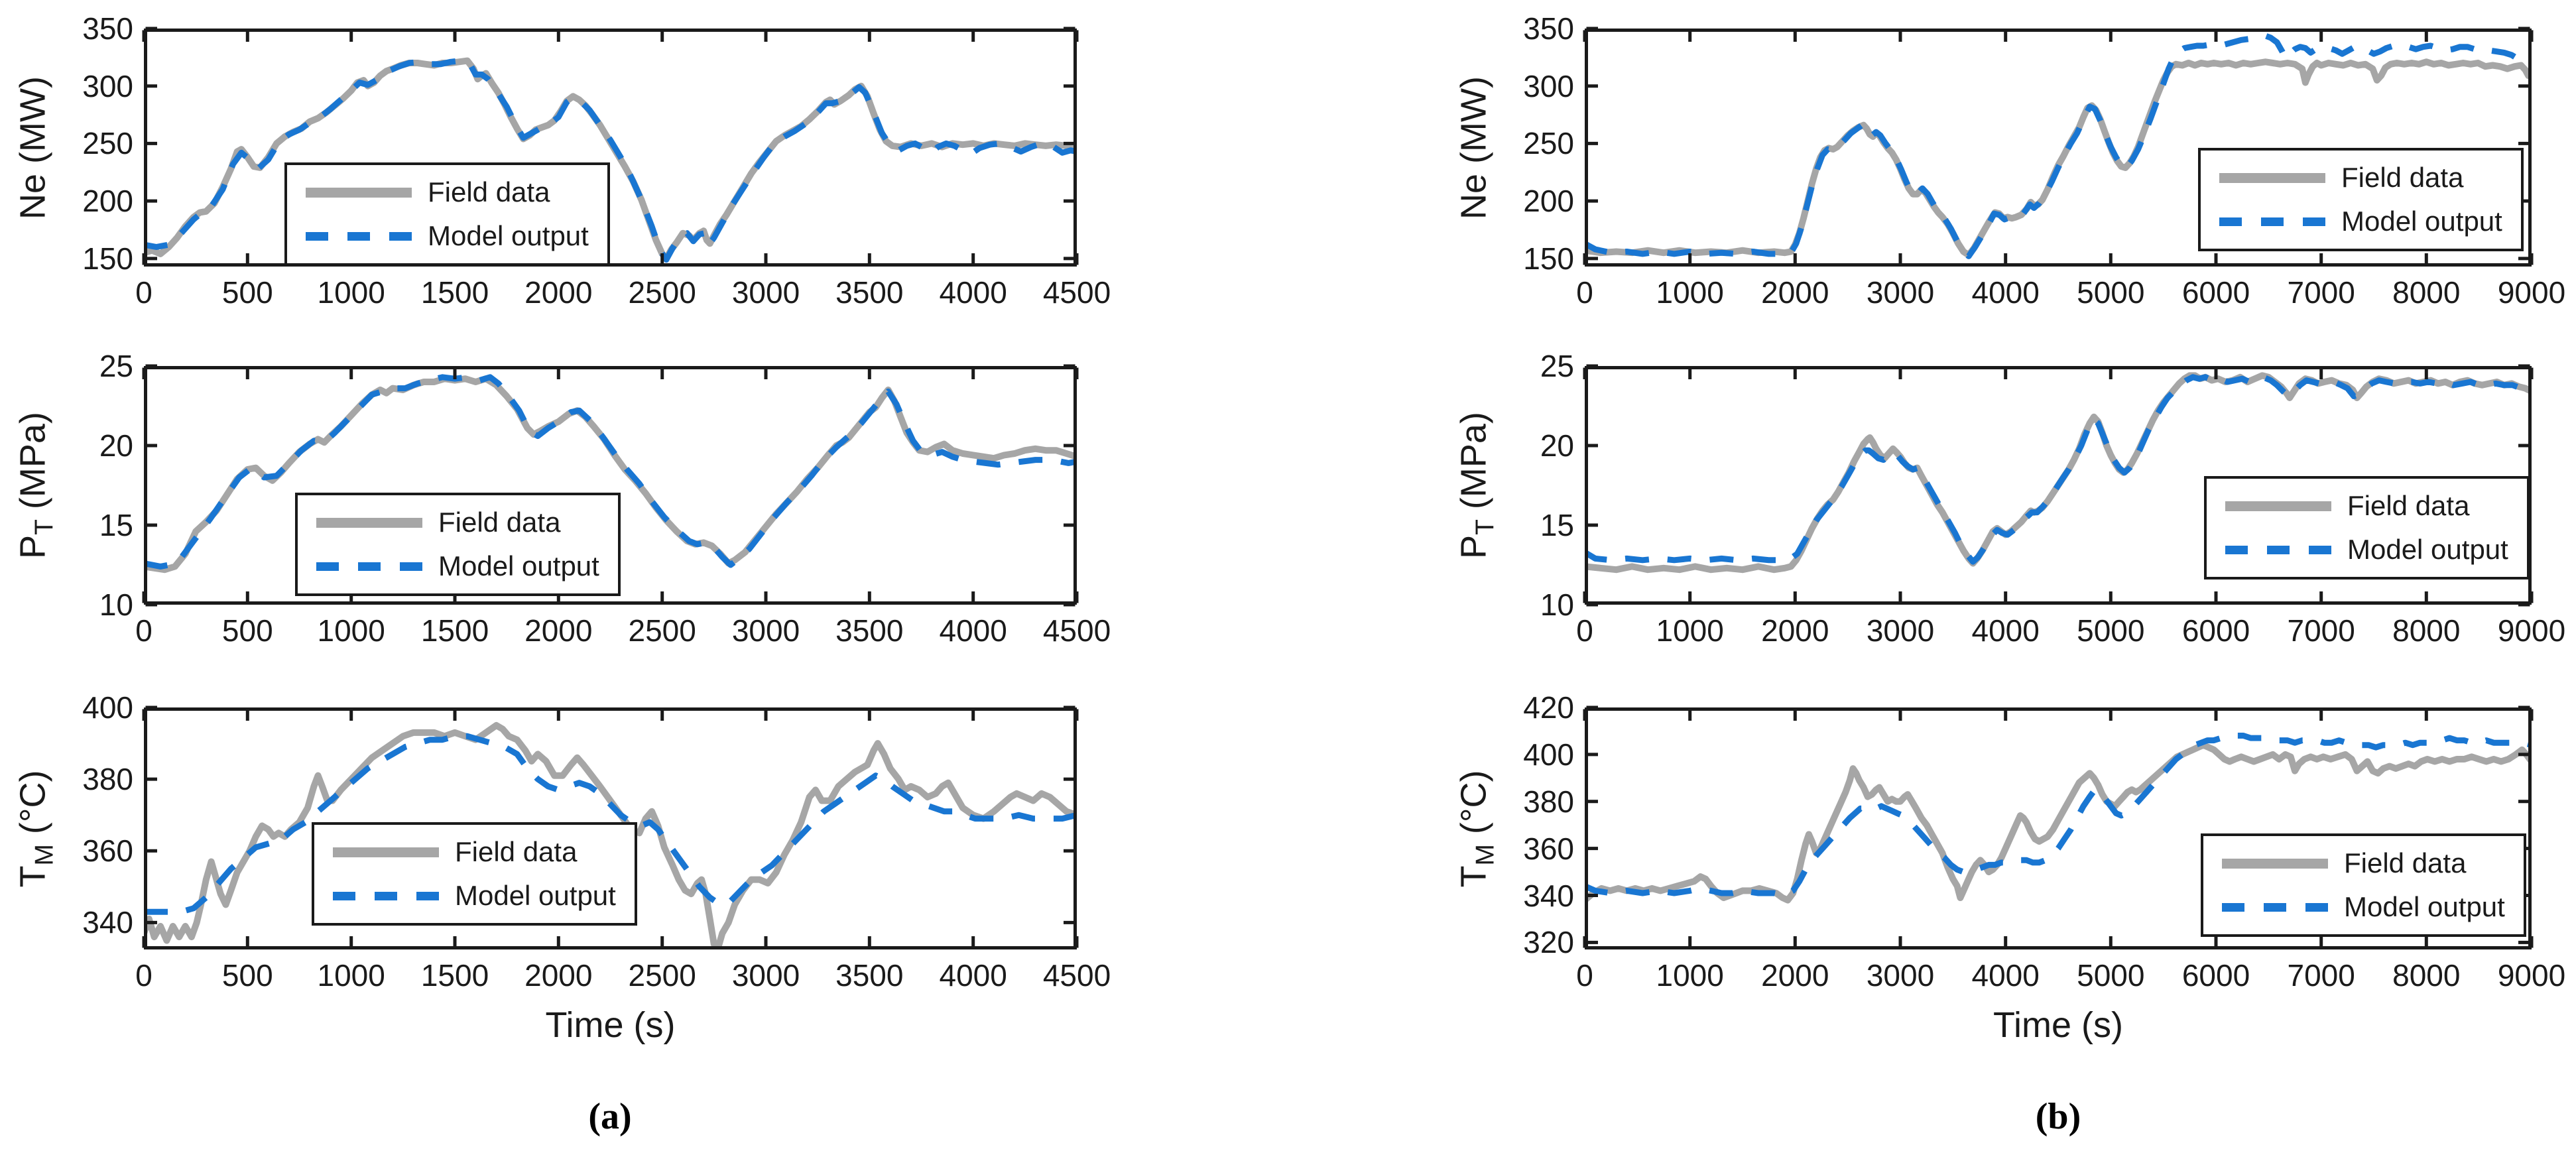 The height and width of the screenshot is (1159, 2576). I want to click on field-data-line-b1, so click(2058, 158).